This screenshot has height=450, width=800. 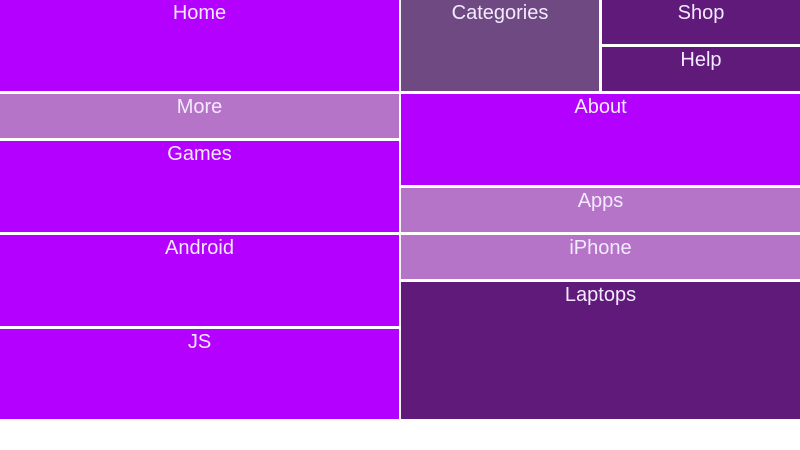 What do you see at coordinates (199, 374) in the screenshot?
I see `tile-js: JS` at bounding box center [199, 374].